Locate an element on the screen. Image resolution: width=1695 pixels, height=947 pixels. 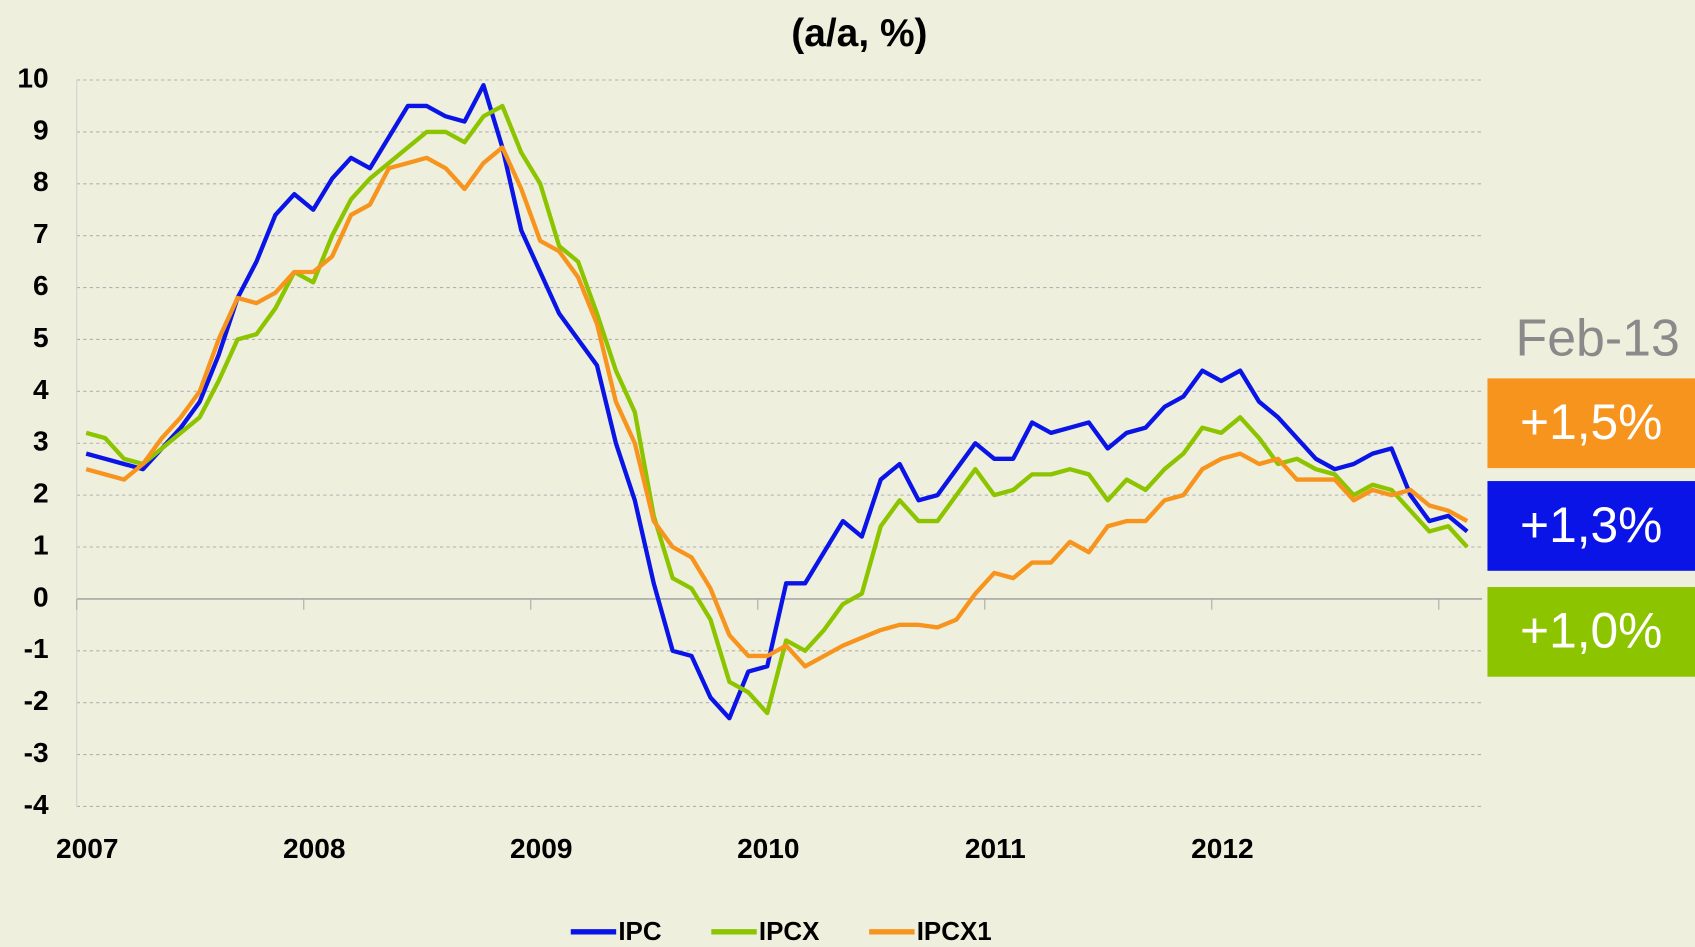
y-tick-label: 1 is located at coordinates (41, 544).